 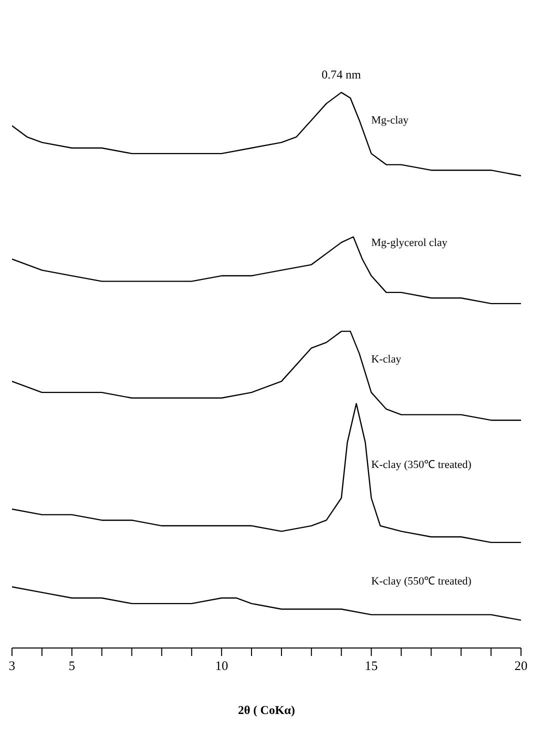 What do you see at coordinates (266, 710) in the screenshot?
I see `x-axis-title: 2θ ( CoKα)` at bounding box center [266, 710].